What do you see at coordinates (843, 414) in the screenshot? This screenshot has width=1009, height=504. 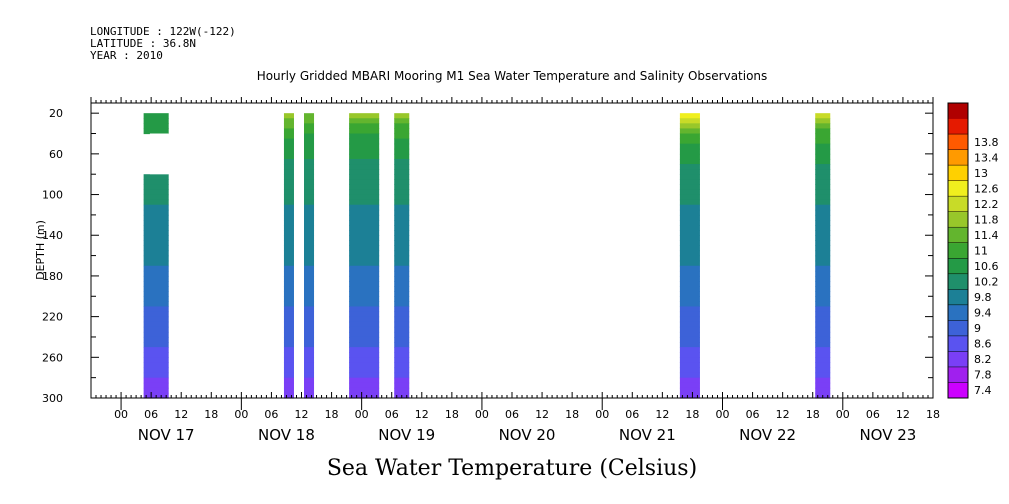 I see `x-hour-tick-label: 00` at bounding box center [843, 414].